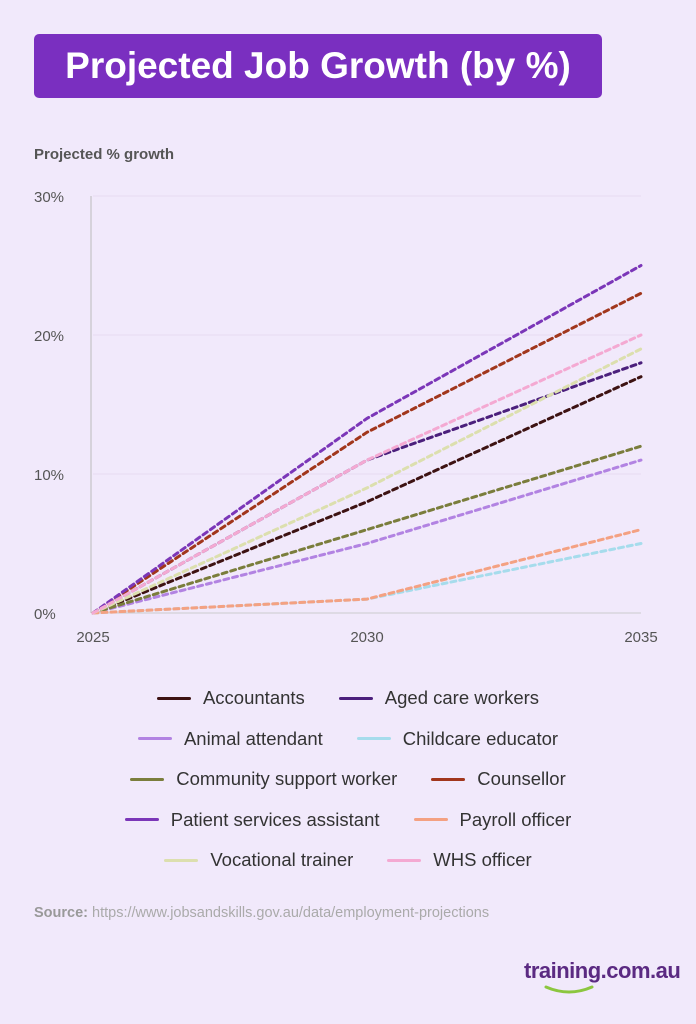 The image size is (696, 1024). I want to click on legend-row: Community support worker Counsellor, so click(348, 779).